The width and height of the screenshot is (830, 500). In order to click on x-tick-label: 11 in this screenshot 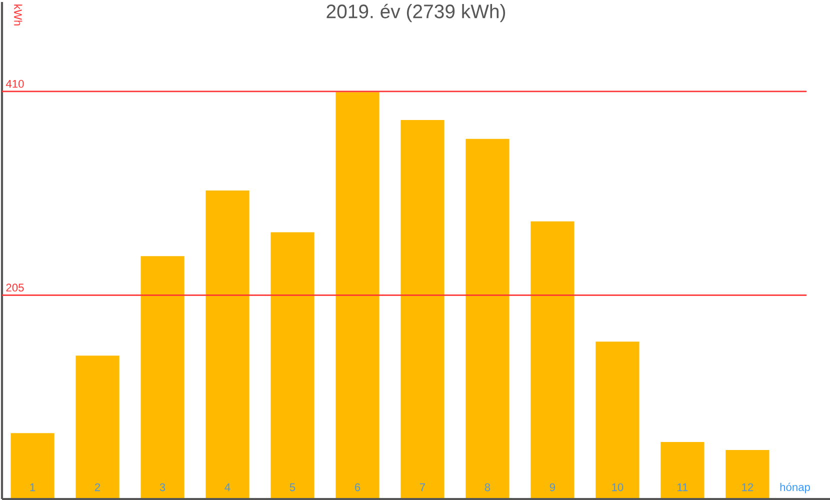, I will do `click(683, 487)`.